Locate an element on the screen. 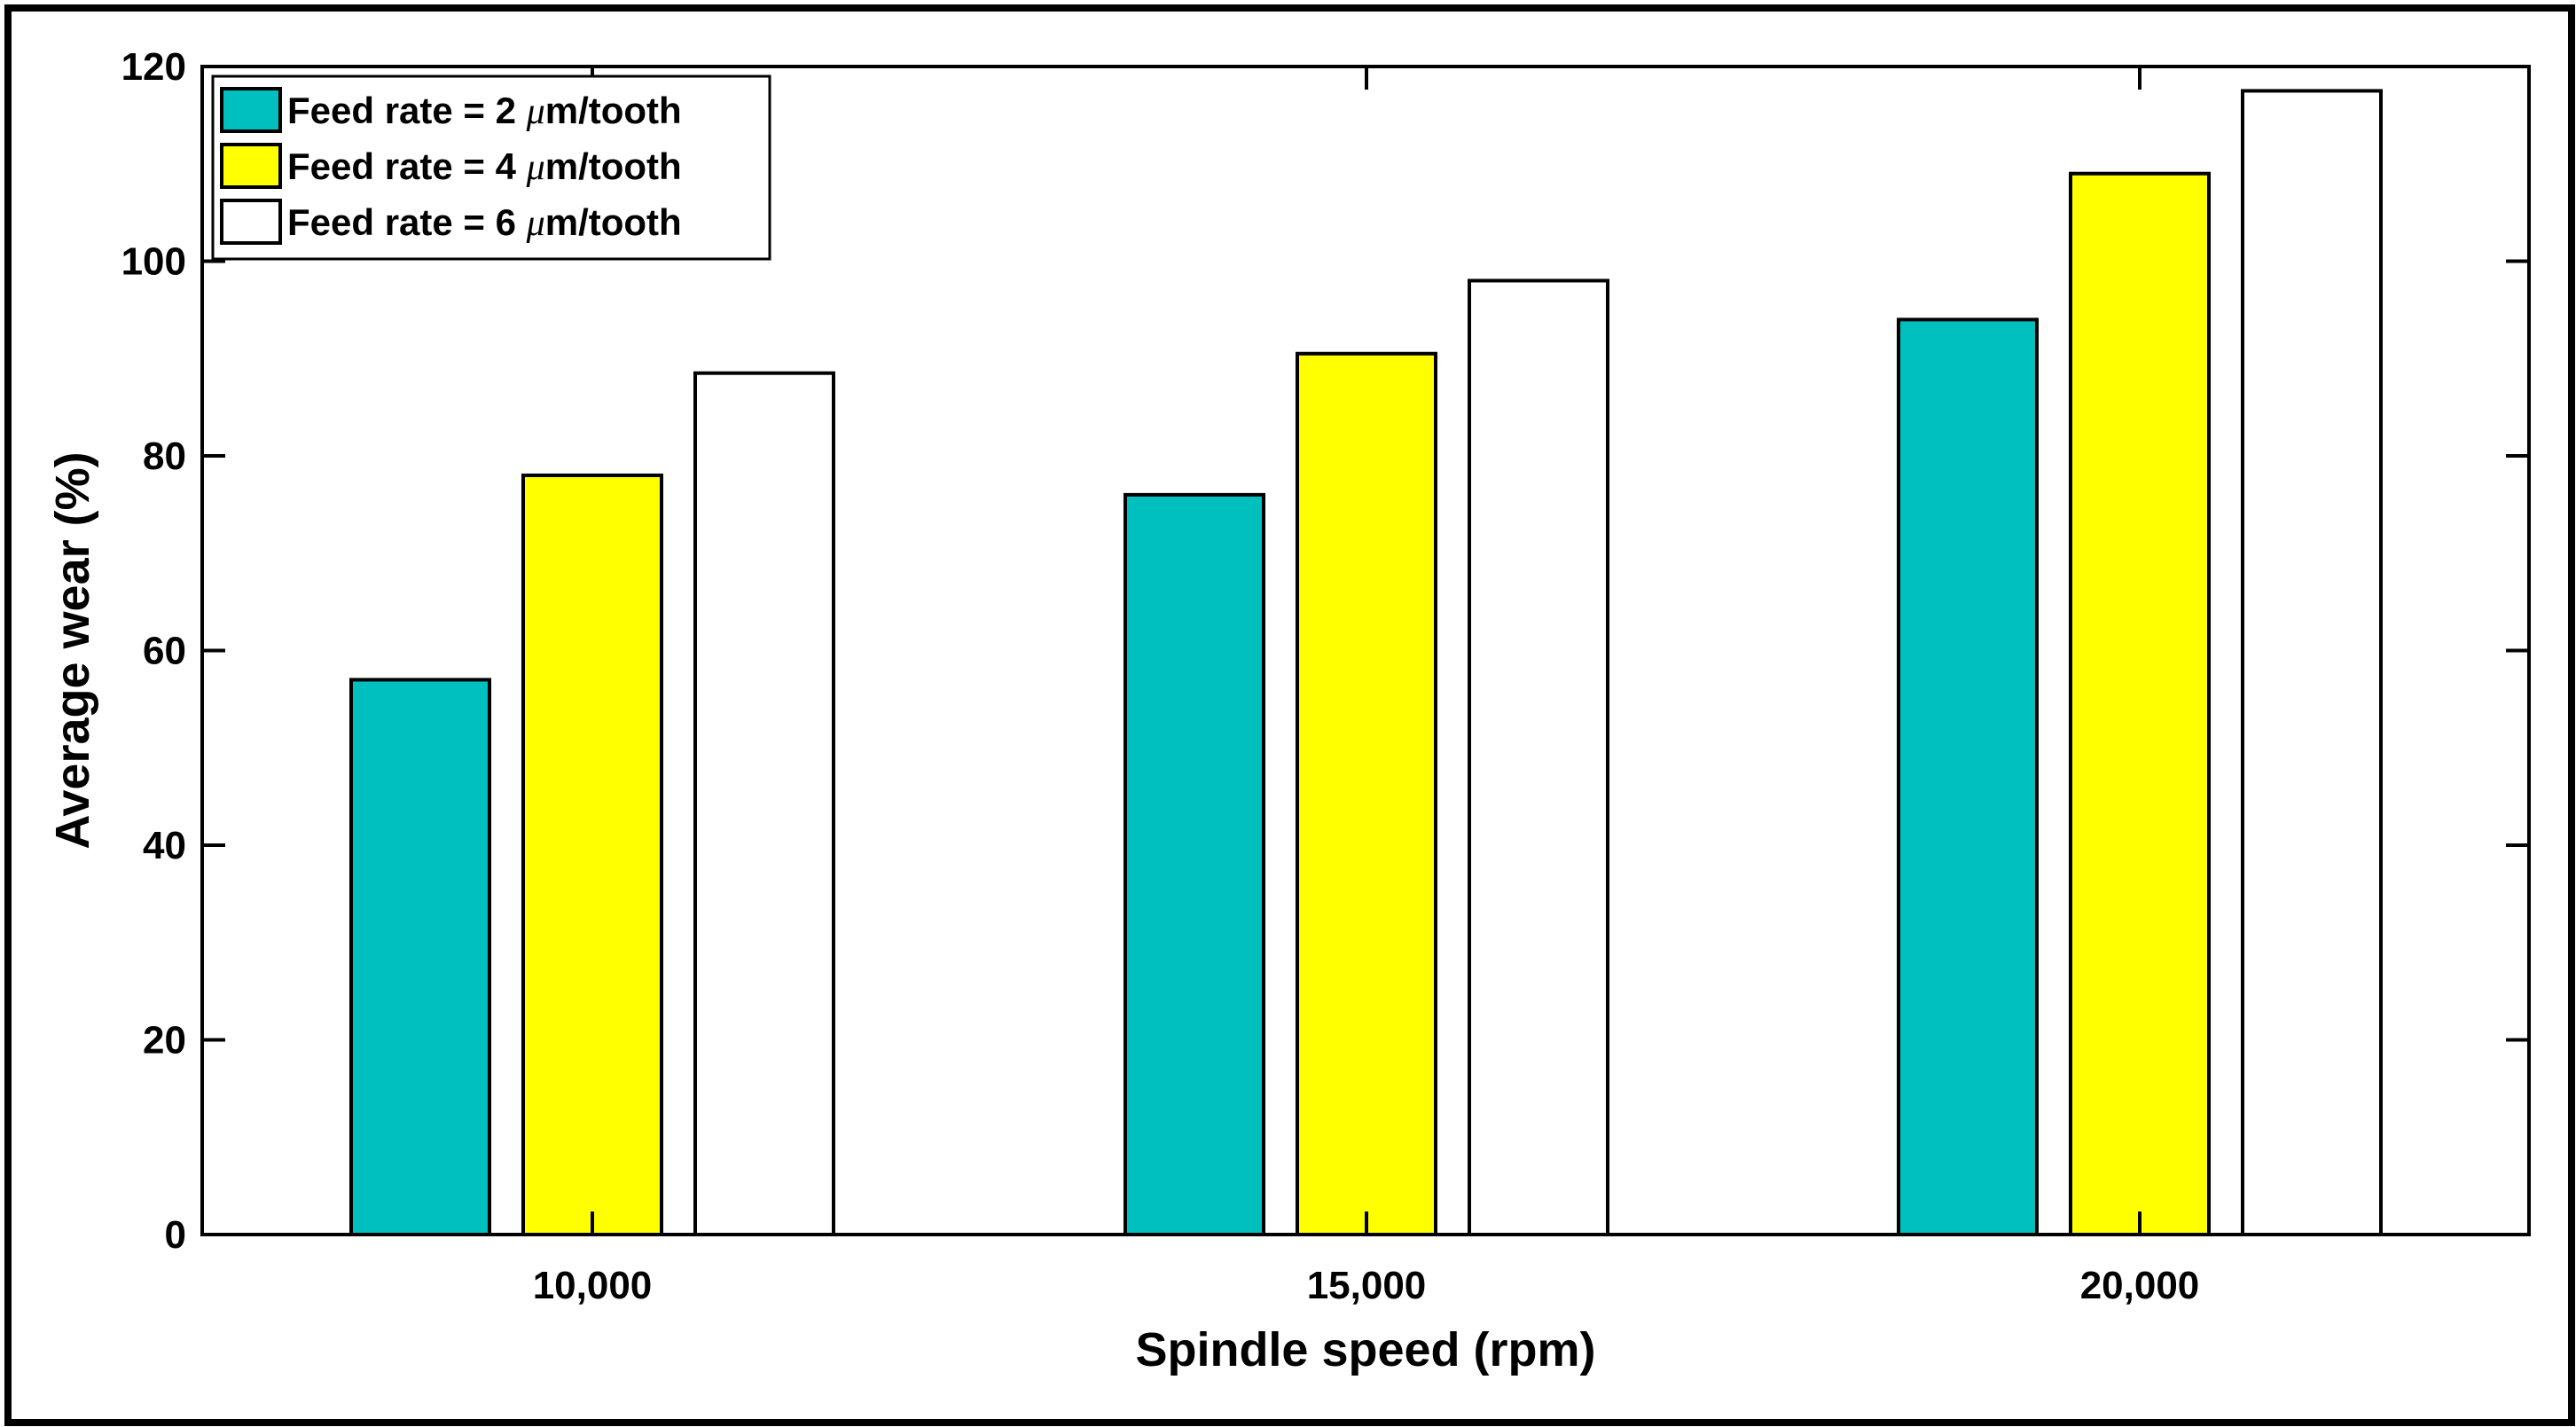 This screenshot has width=2576, height=1427. x-axis-label: Spindle speed (rpm) is located at coordinates (1365, 1350).